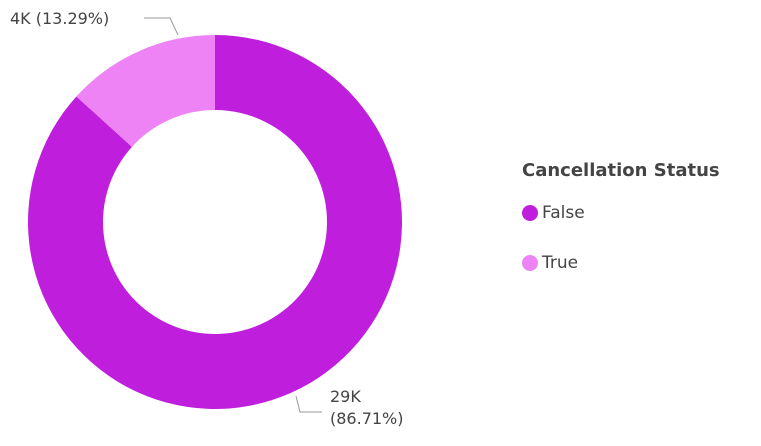  I want to click on legend-label: True, so click(560, 263).